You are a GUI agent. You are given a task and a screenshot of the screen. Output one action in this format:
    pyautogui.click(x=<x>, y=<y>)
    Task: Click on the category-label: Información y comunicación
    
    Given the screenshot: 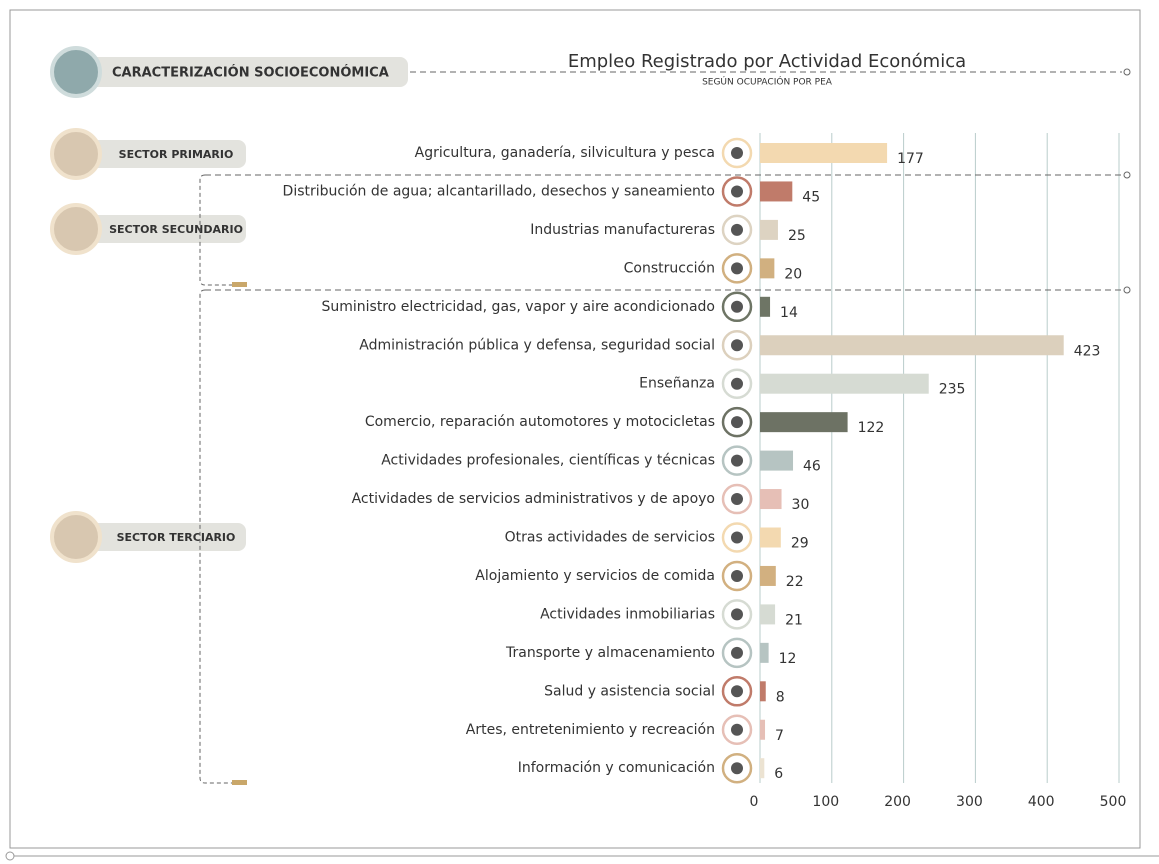 What is the action you would take?
    pyautogui.click(x=616, y=768)
    